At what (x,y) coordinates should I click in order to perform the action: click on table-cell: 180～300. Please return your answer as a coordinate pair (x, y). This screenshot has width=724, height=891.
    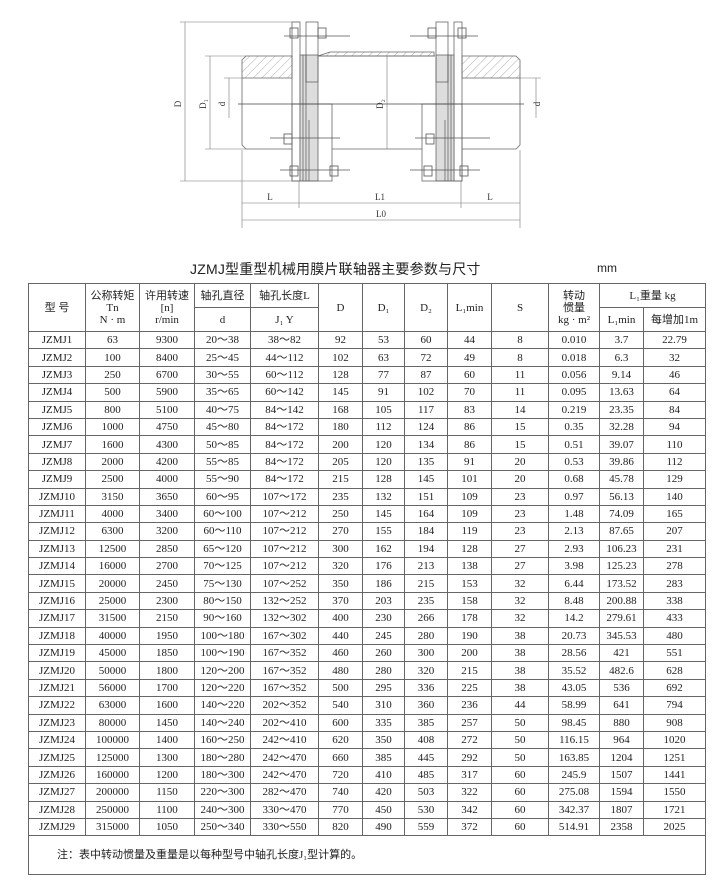
    Looking at the image, I should click on (222, 775).